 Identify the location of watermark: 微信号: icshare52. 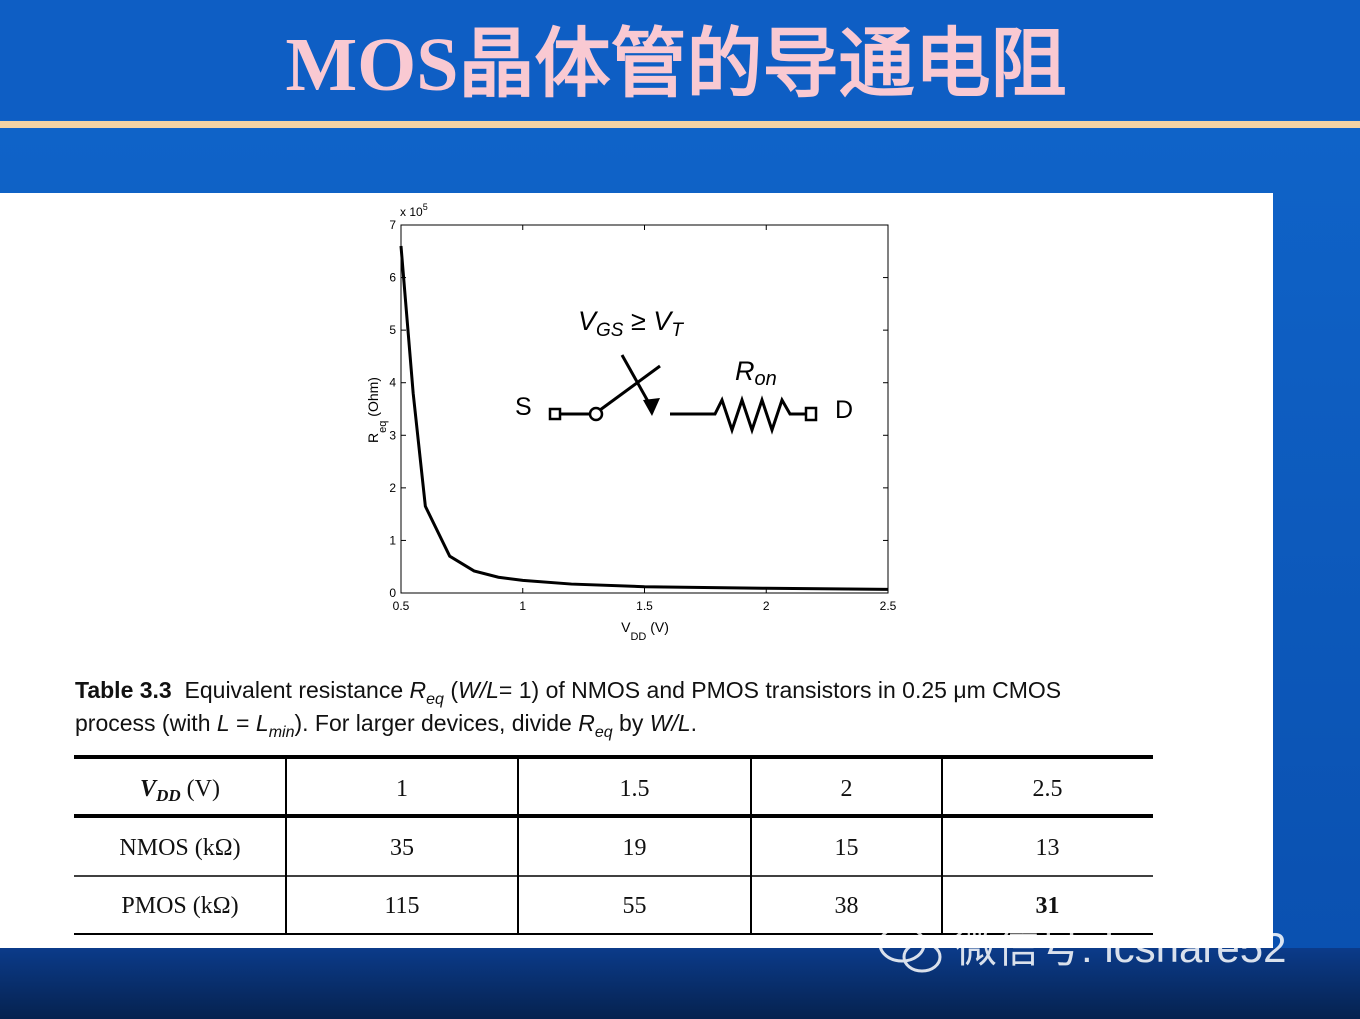
(1082, 948).